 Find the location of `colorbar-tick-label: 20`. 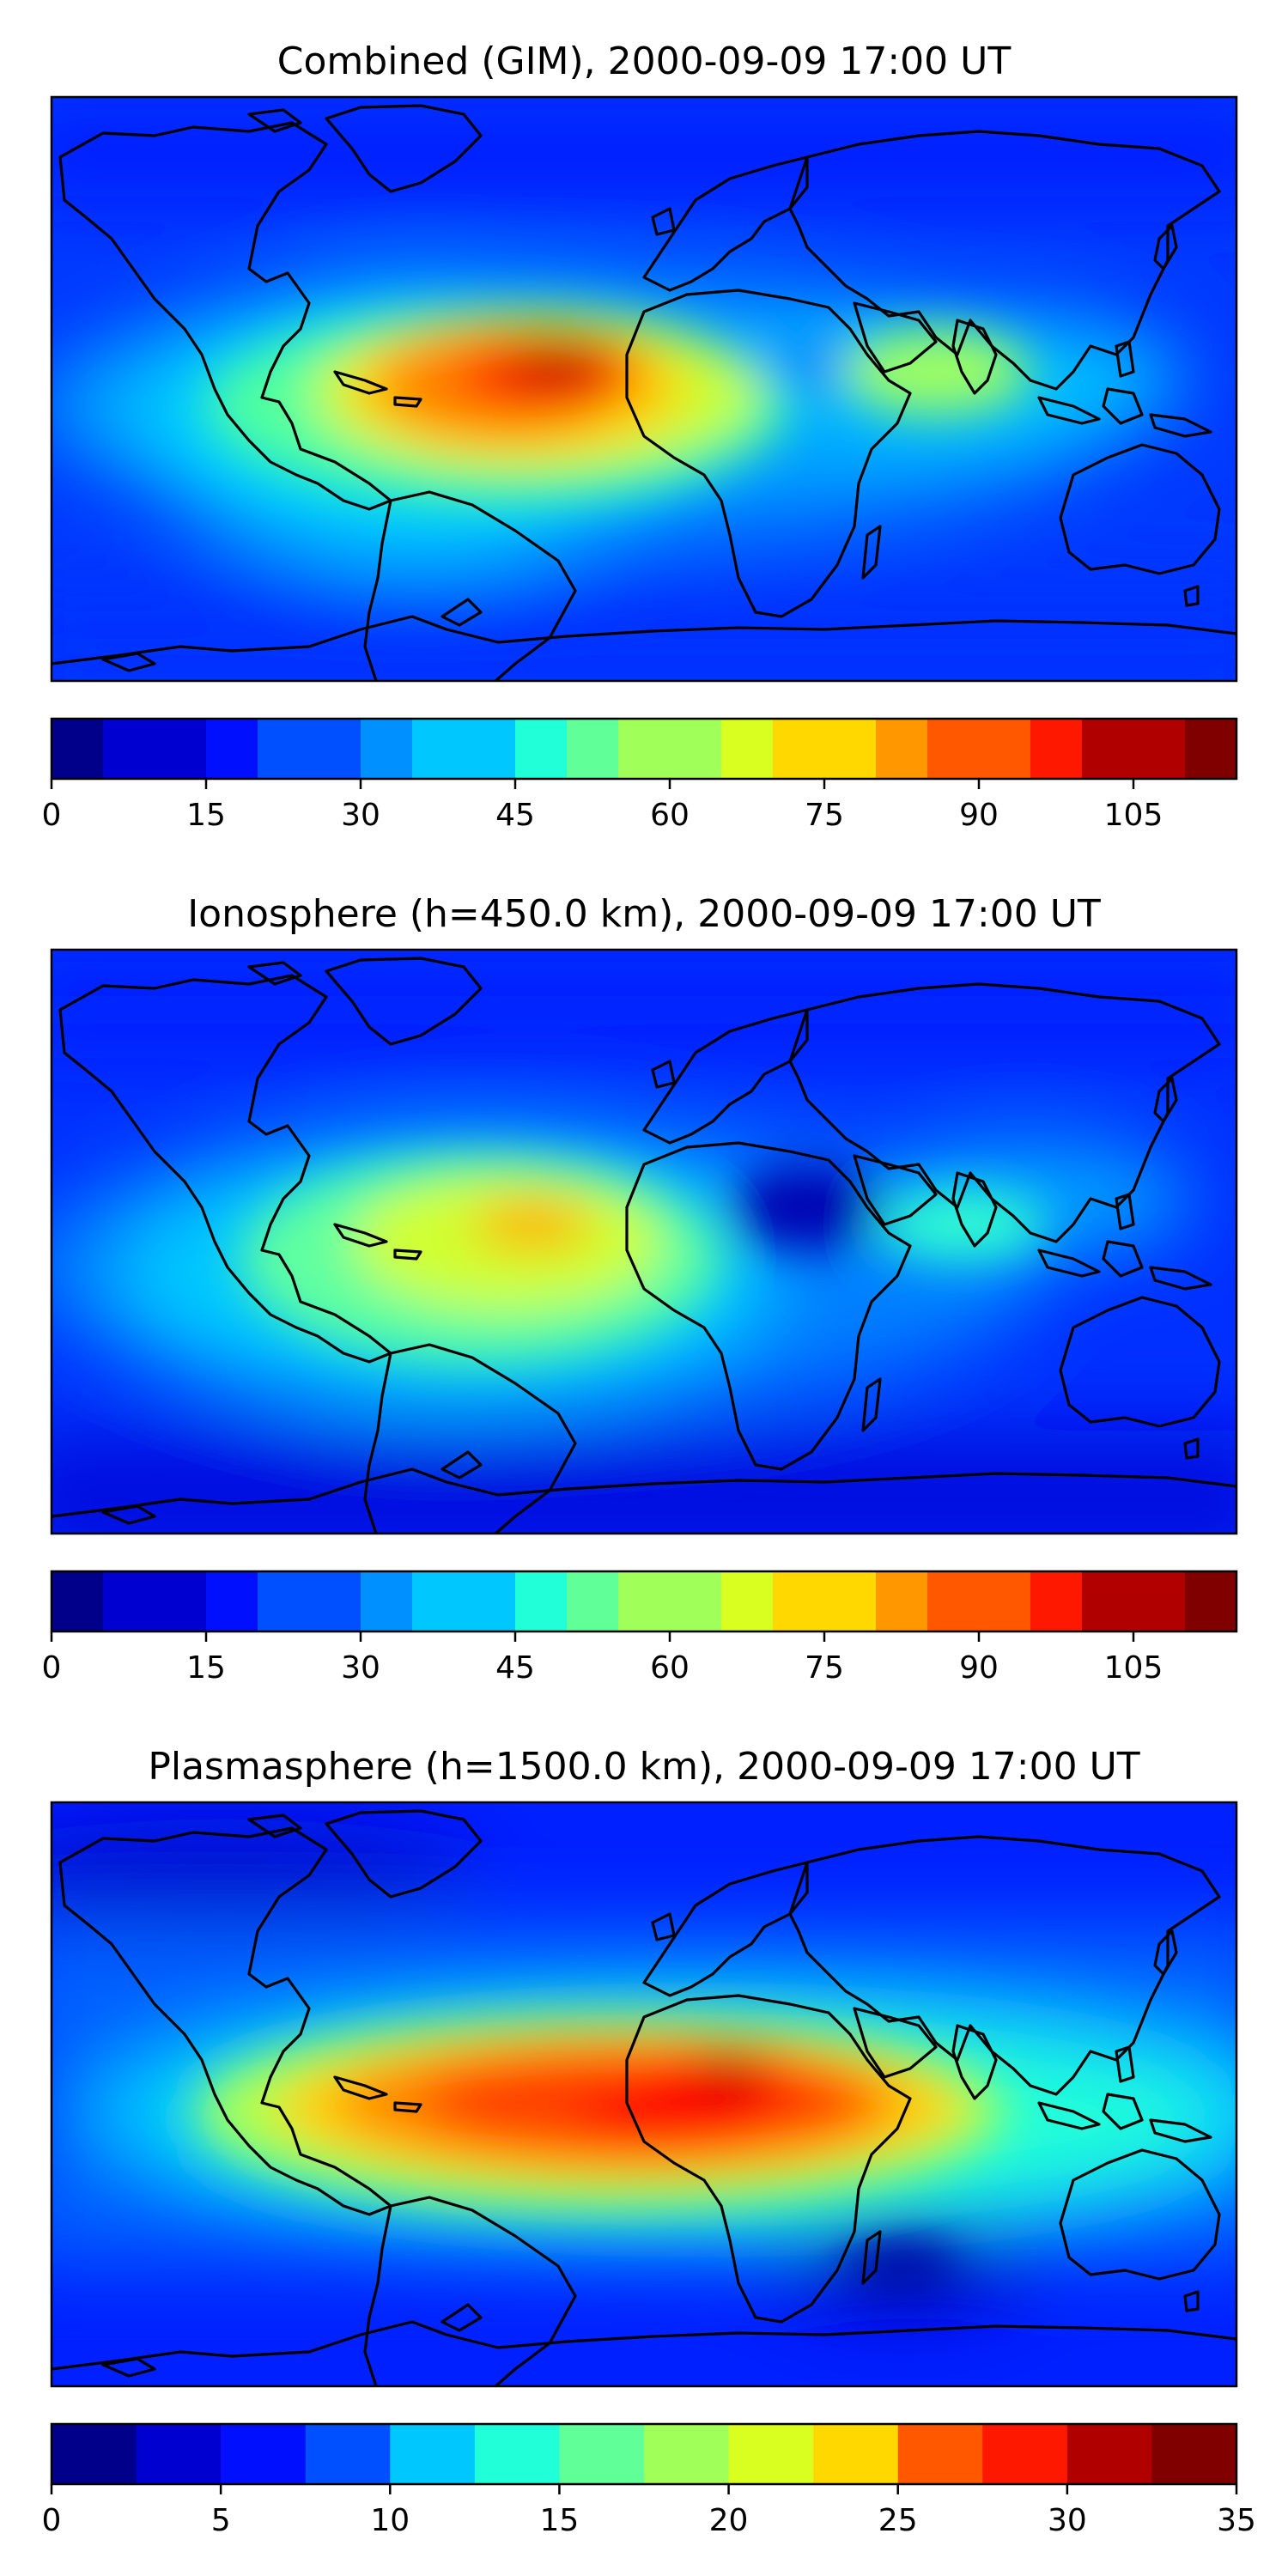

colorbar-tick-label: 20 is located at coordinates (729, 2521).